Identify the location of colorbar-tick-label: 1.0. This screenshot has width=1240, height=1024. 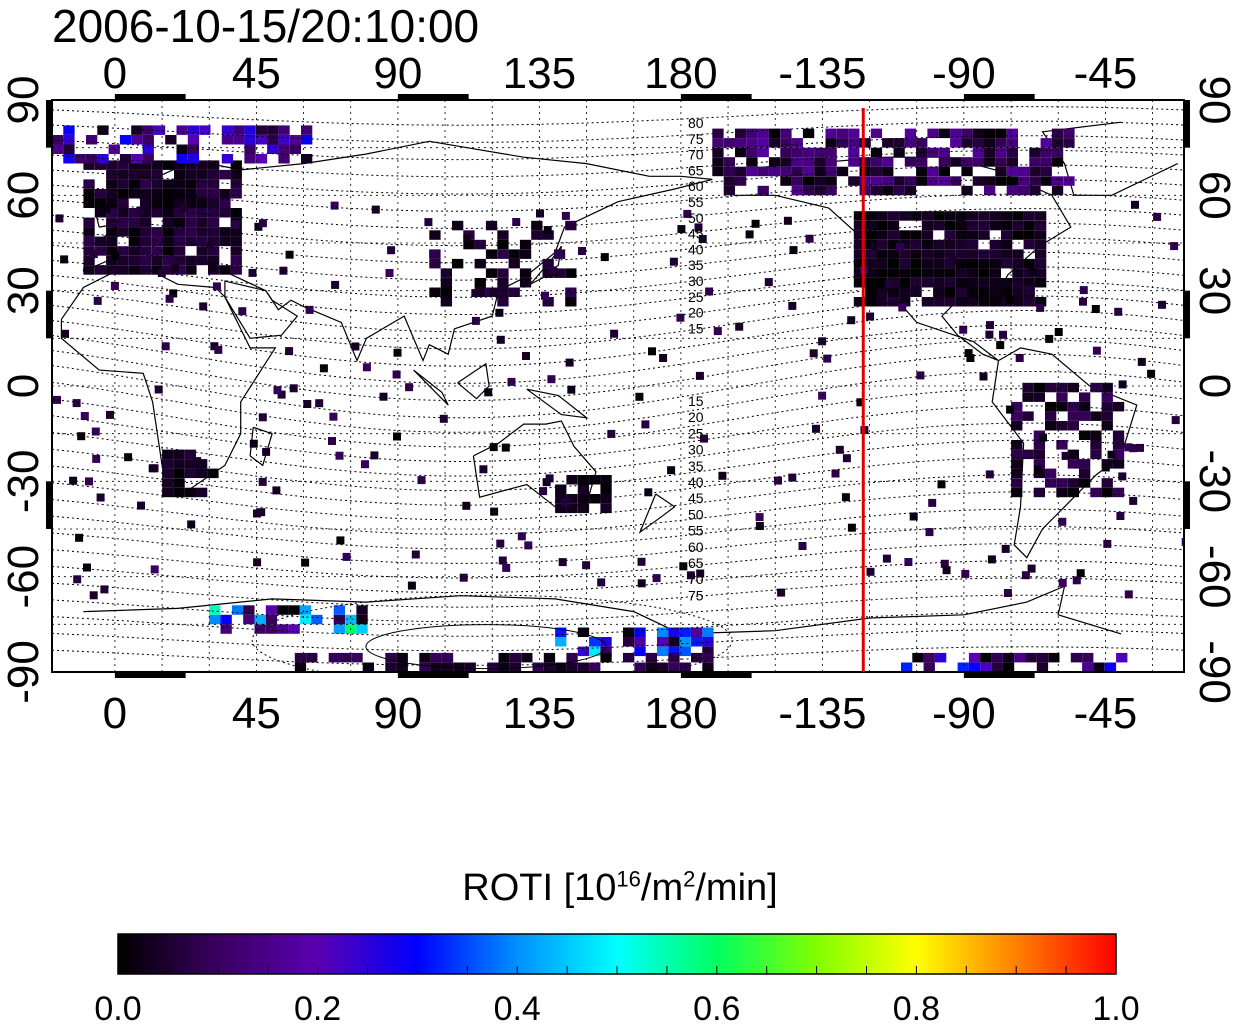
(1115, 1007).